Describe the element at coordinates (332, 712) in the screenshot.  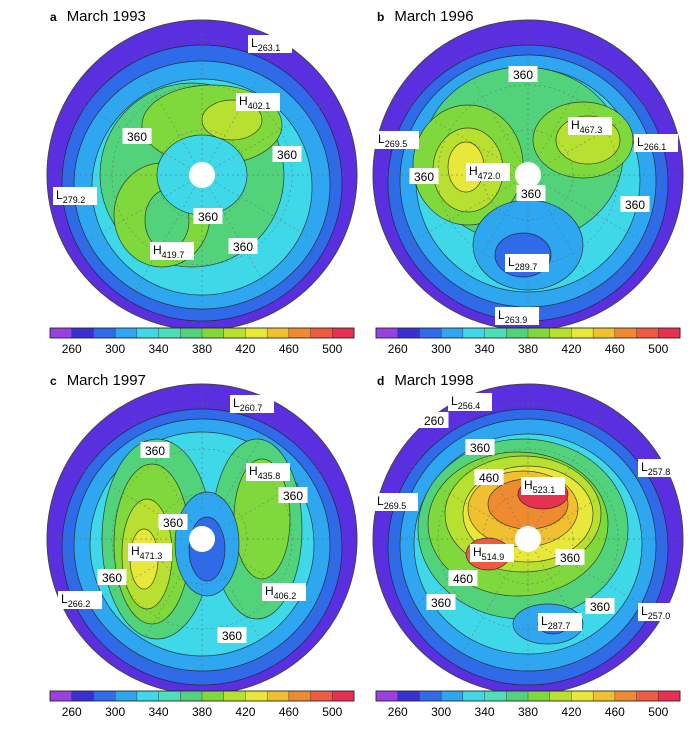
I see `colorbar-tick: 500` at that location.